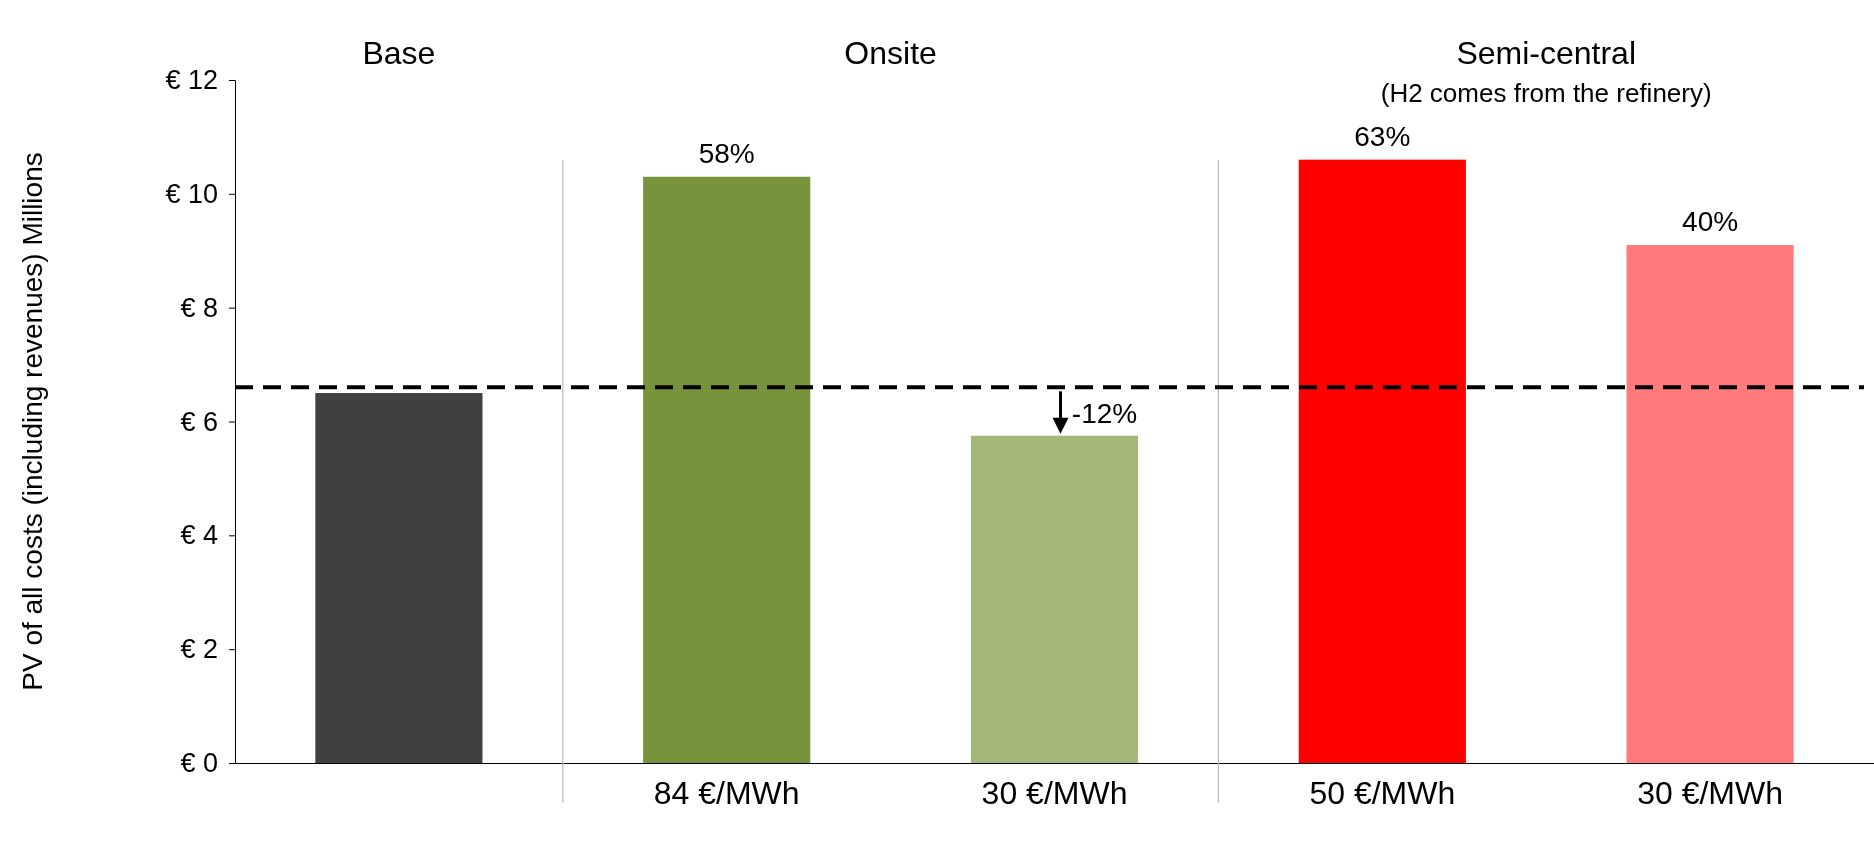 The width and height of the screenshot is (1874, 843). What do you see at coordinates (1382, 793) in the screenshot?
I see `x-tick-label: 50 €/MWh` at bounding box center [1382, 793].